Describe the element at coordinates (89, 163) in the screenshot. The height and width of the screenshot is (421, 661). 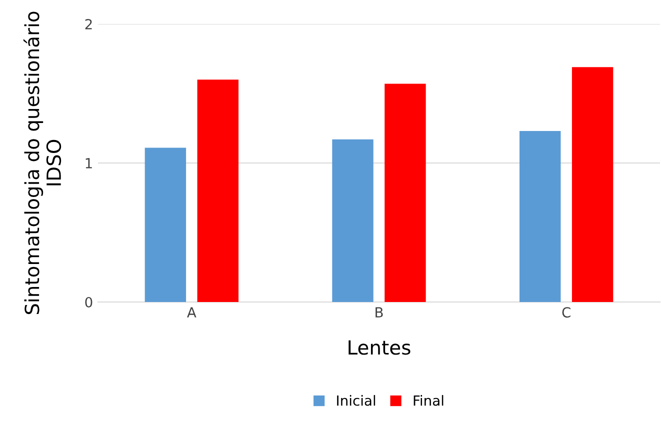
I see `y-tick-label: 1` at that location.